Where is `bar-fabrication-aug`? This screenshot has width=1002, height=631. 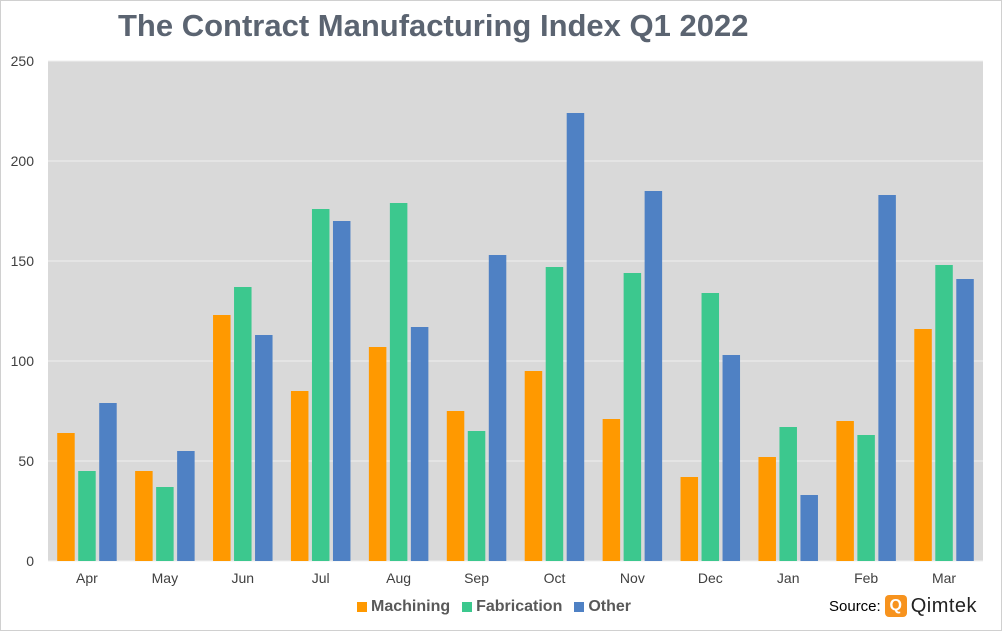
bar-fabrication-aug is located at coordinates (398, 382).